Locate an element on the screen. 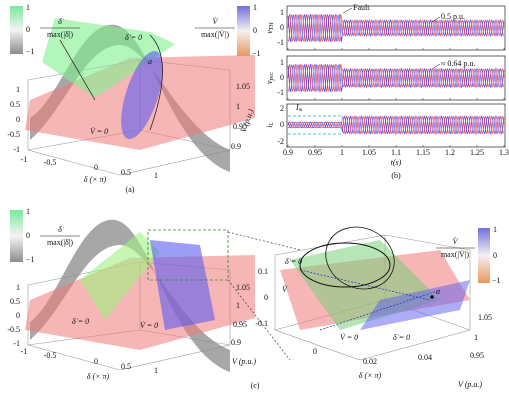 This screenshot has height=395, width=509. x-tick-label: 0.02 is located at coordinates (370, 361).